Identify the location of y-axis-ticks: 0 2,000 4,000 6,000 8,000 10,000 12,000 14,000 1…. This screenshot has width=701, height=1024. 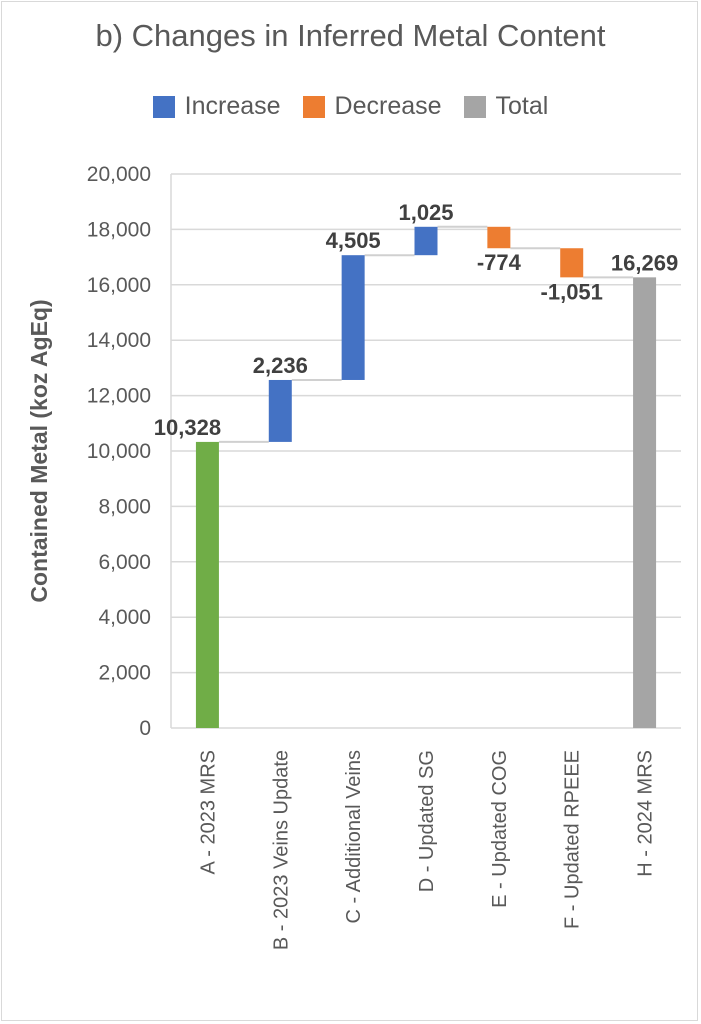
(119, 451).